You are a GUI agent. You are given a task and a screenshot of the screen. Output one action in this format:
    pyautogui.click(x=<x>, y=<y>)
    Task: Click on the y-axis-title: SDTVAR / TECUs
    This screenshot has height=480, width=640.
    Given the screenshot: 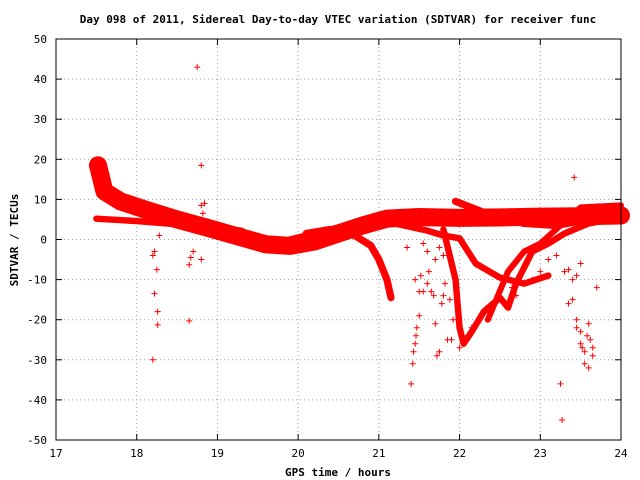 What is the action you would take?
    pyautogui.click(x=14, y=240)
    